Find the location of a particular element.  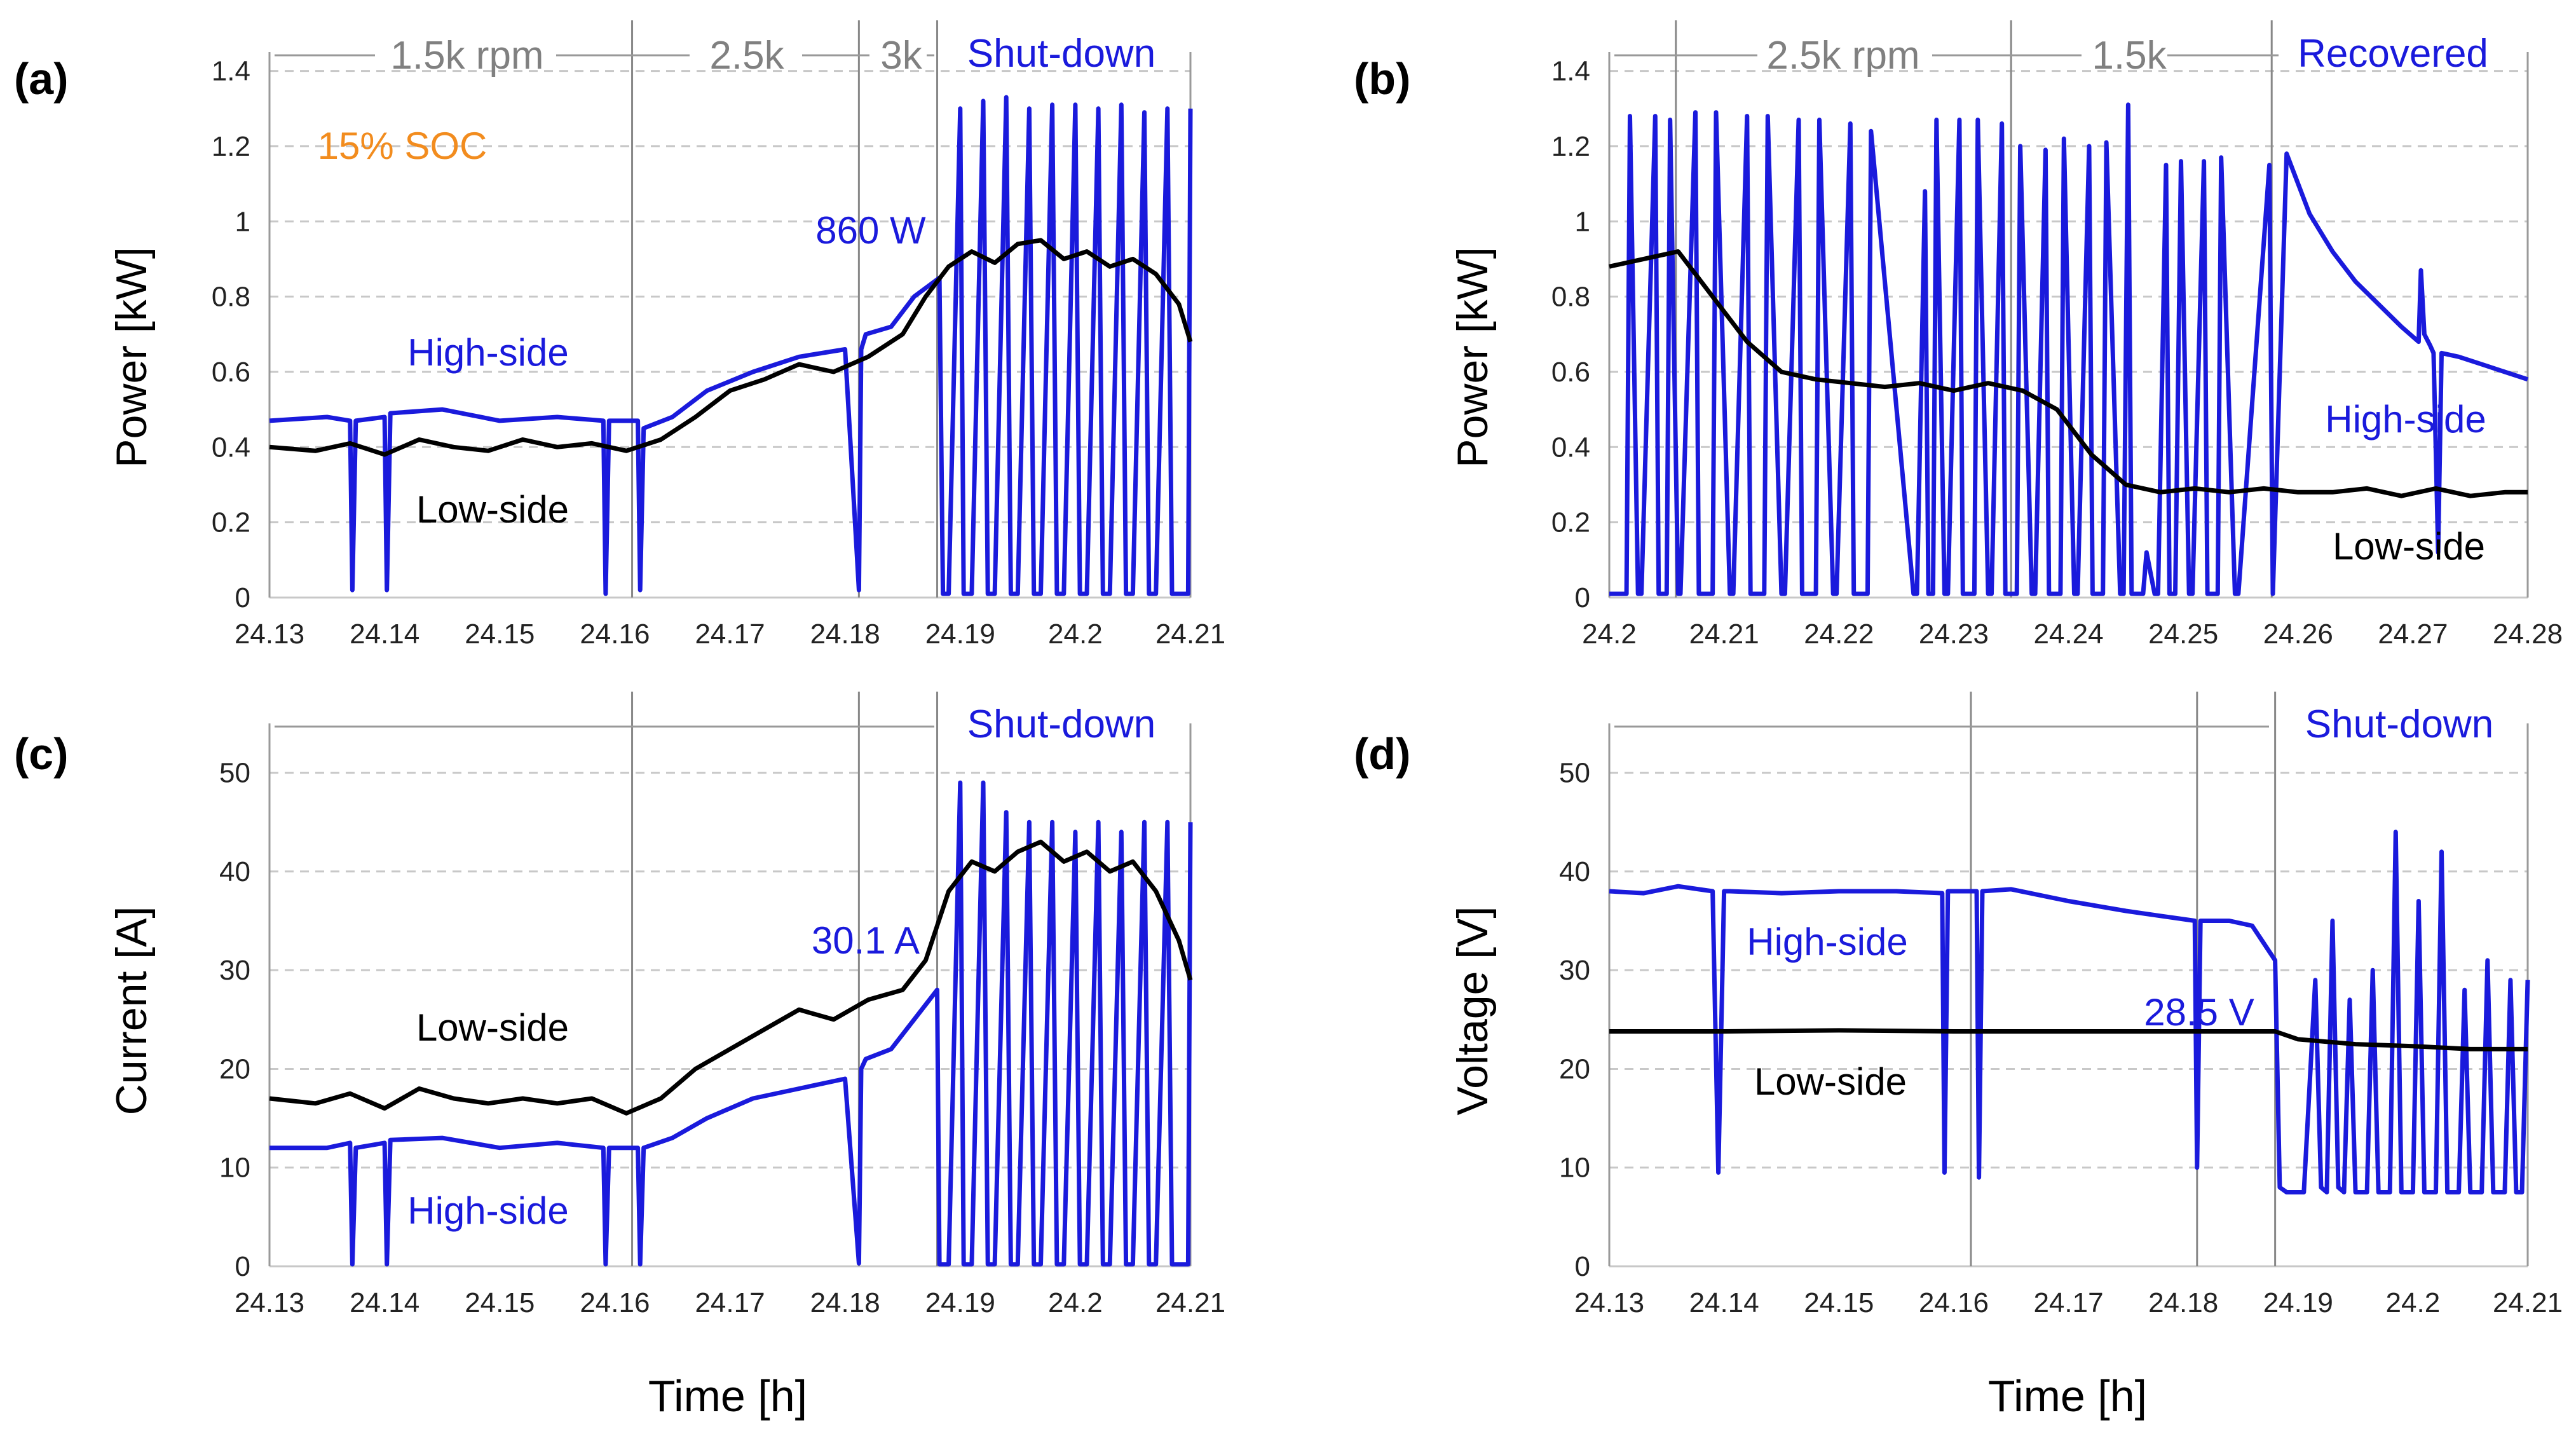

panel-b-yticks: 0 0.2 0.4 0.6 0.8 1 1.2 1.4 is located at coordinates (1570, 334).